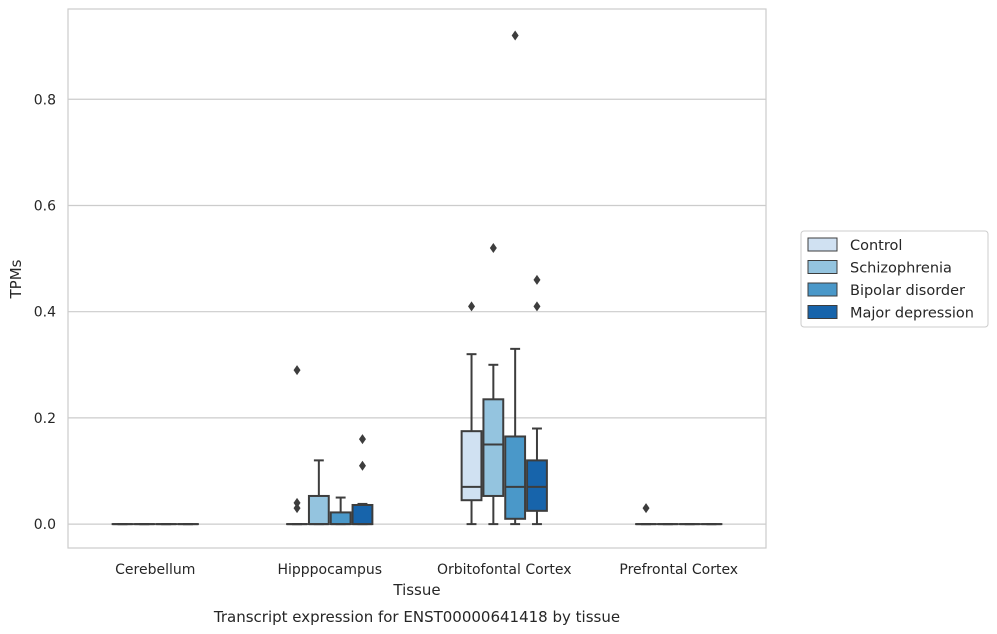 The image size is (997, 634). Describe the element at coordinates (155, 570) in the screenshot. I see `x-tick-label: Cerebellum` at that location.